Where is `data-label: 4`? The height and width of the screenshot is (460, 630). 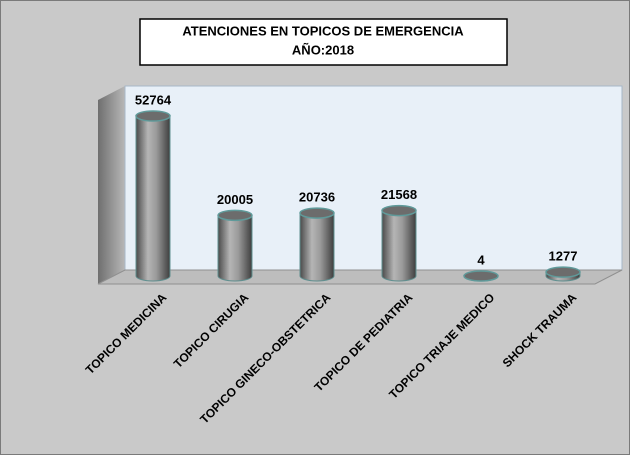
data-label: 4 is located at coordinates (481, 259).